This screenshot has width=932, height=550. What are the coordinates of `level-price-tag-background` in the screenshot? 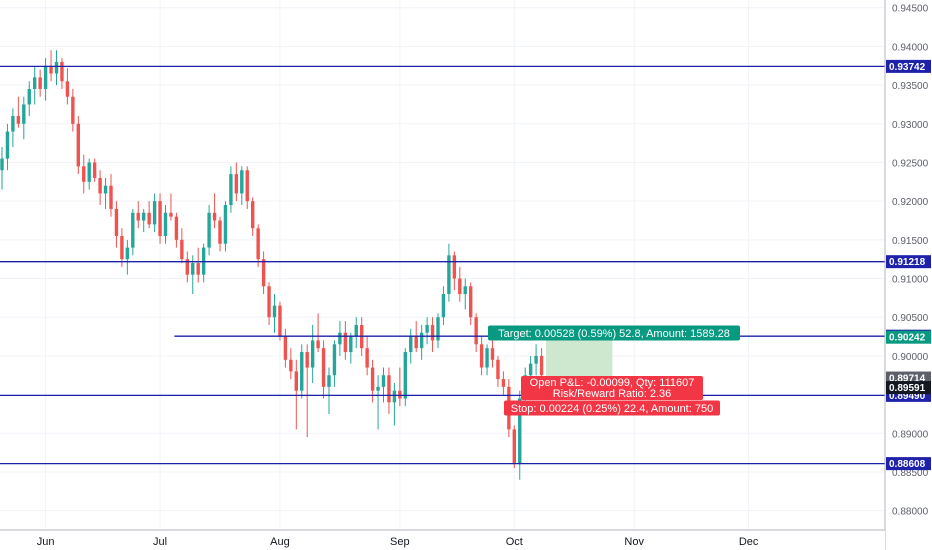 It's located at (908, 464).